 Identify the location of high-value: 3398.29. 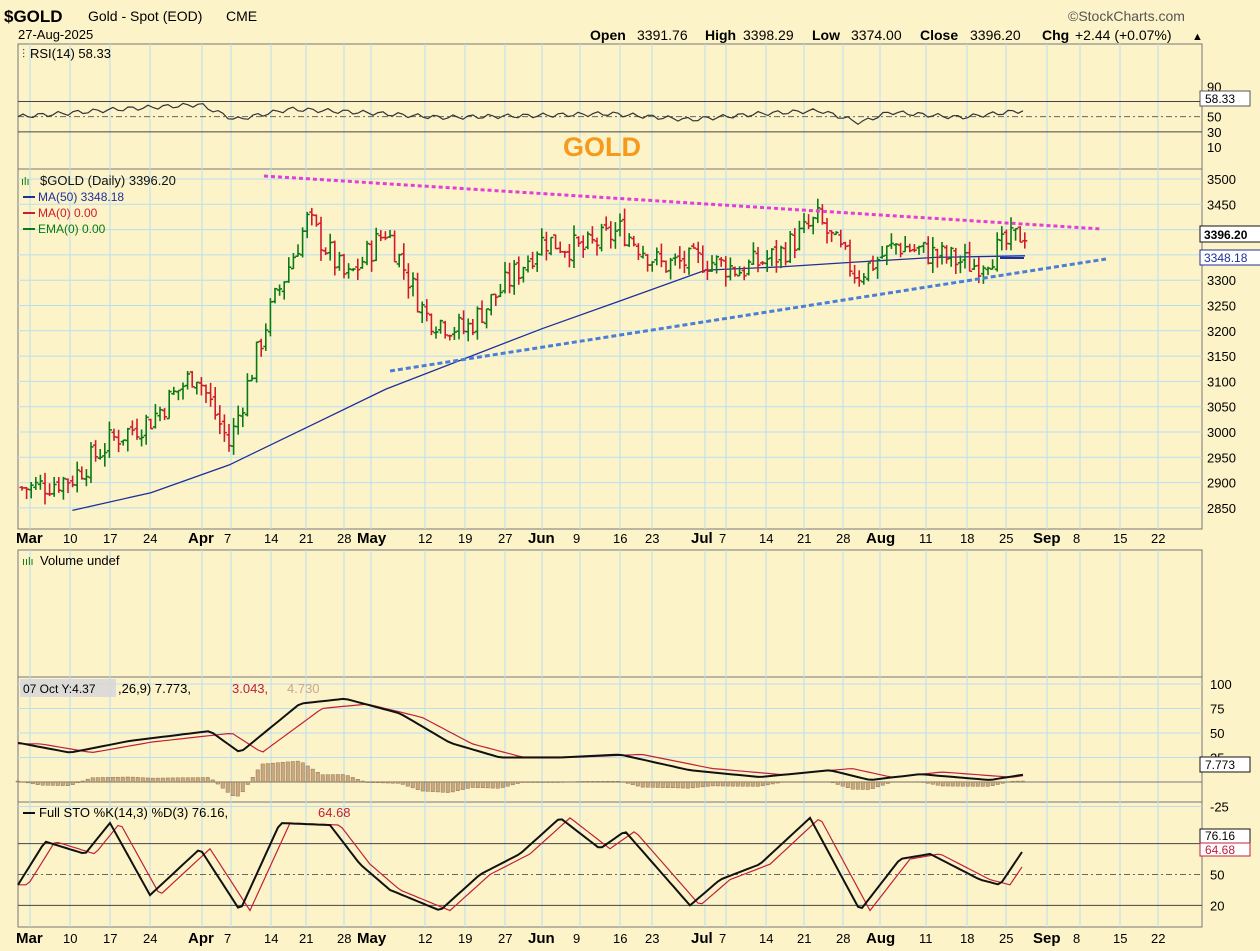
(768, 35).